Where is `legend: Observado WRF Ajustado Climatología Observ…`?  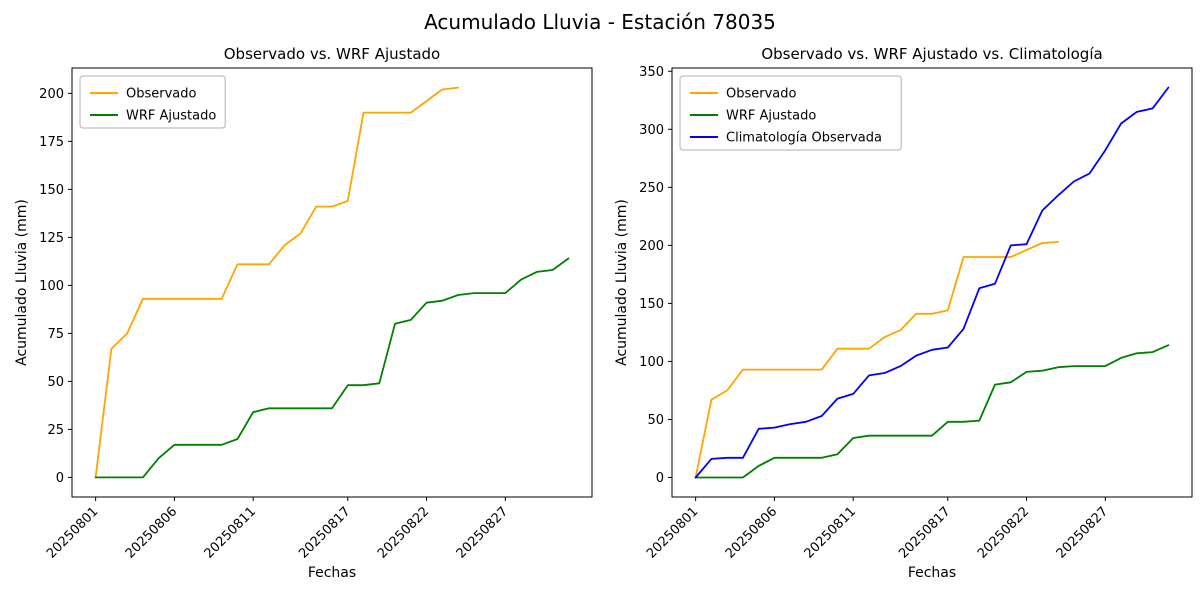 legend: Observado WRF Ajustado Climatología Observ… is located at coordinates (790, 113).